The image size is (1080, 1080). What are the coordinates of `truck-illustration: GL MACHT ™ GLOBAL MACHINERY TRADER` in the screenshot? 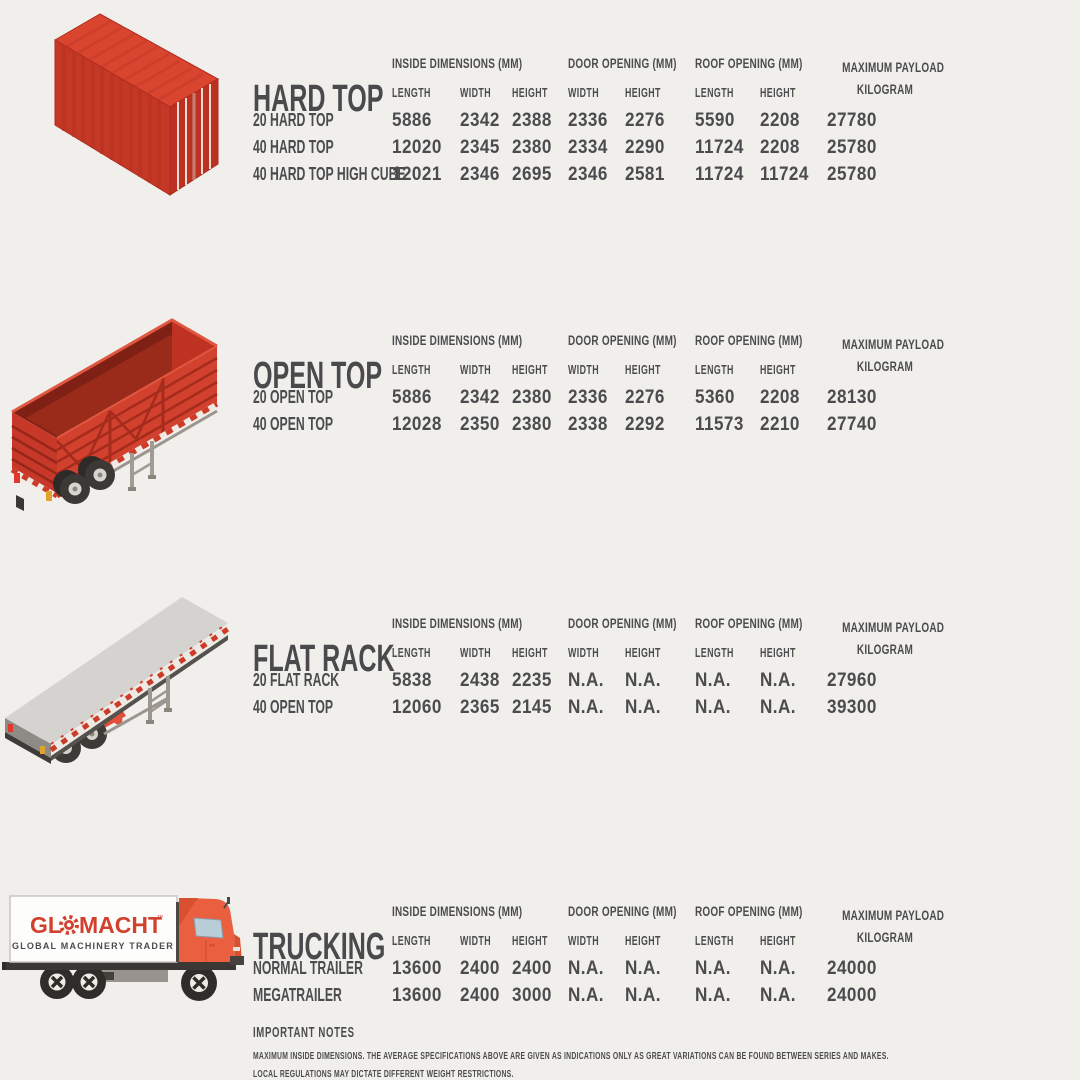 It's located at (122, 948).